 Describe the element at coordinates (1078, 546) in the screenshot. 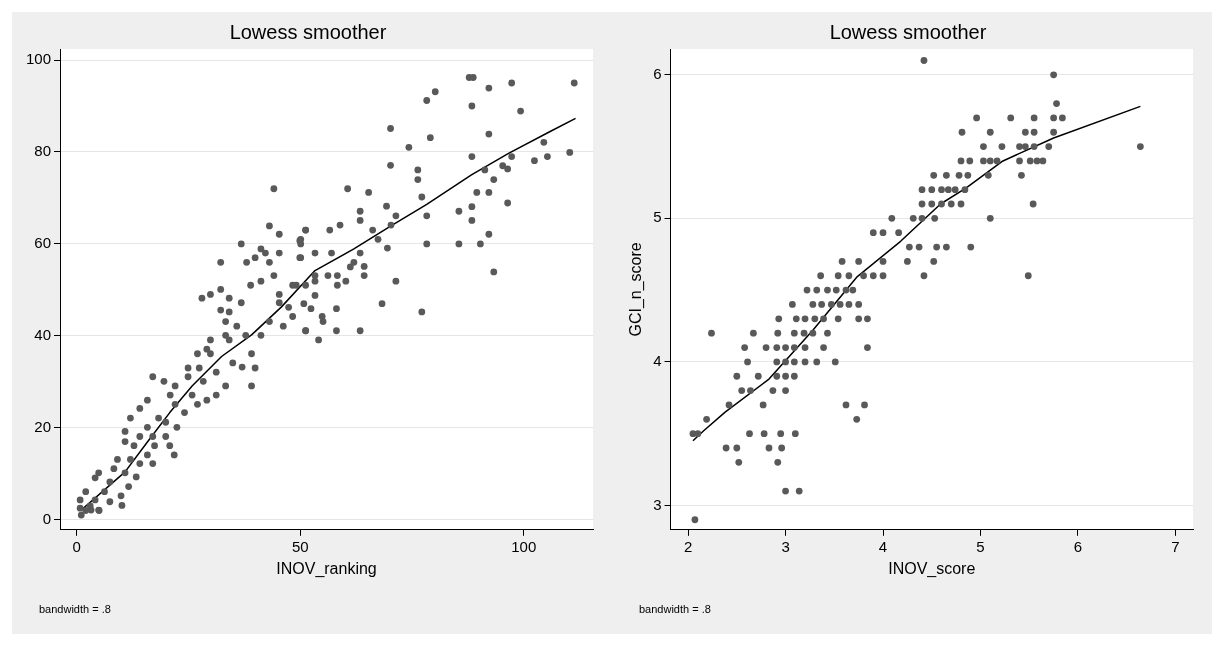

I see `x-tick-label: 6` at that location.